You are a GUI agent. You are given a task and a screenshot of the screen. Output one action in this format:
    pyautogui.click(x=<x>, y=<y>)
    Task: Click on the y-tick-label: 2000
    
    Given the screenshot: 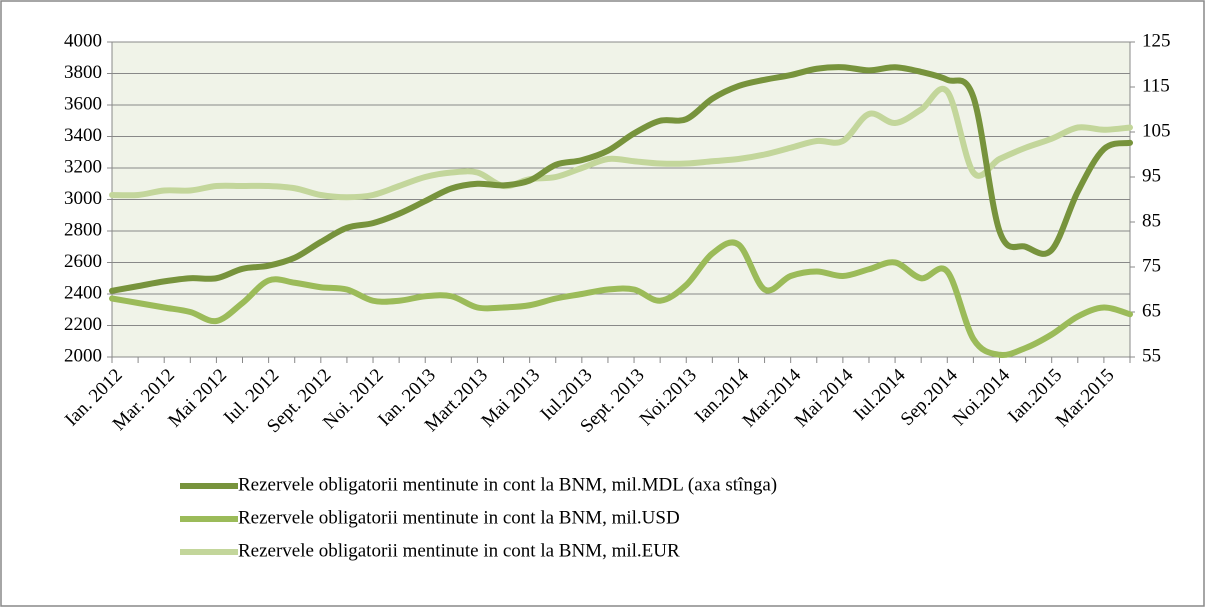 What is the action you would take?
    pyautogui.click(x=83, y=355)
    